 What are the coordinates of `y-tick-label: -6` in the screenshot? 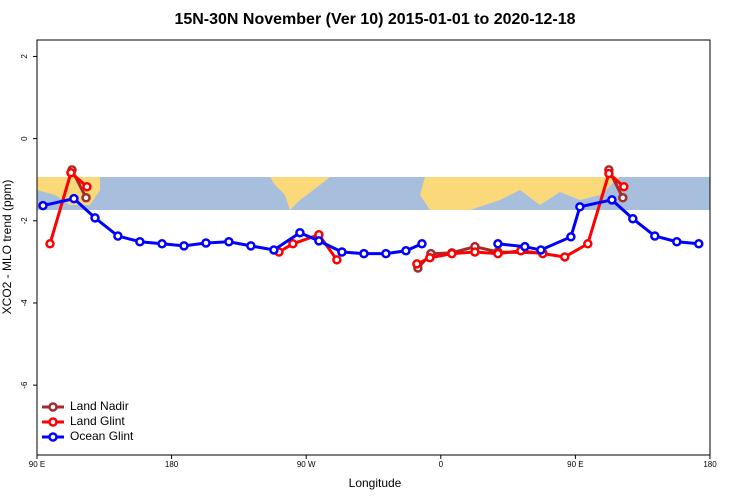 It's located at (24, 385).